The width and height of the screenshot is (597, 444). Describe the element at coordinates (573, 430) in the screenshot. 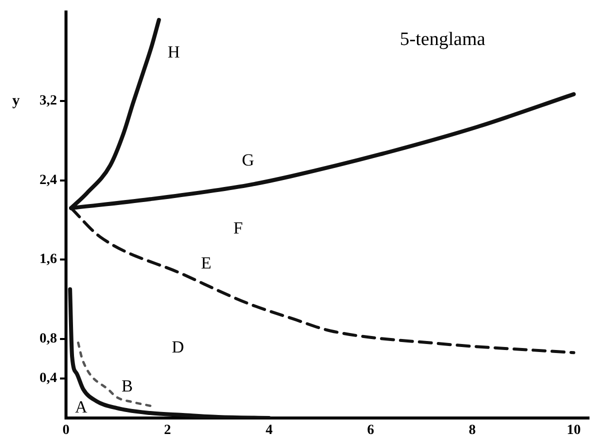

I see `x-tick-label: 10` at that location.